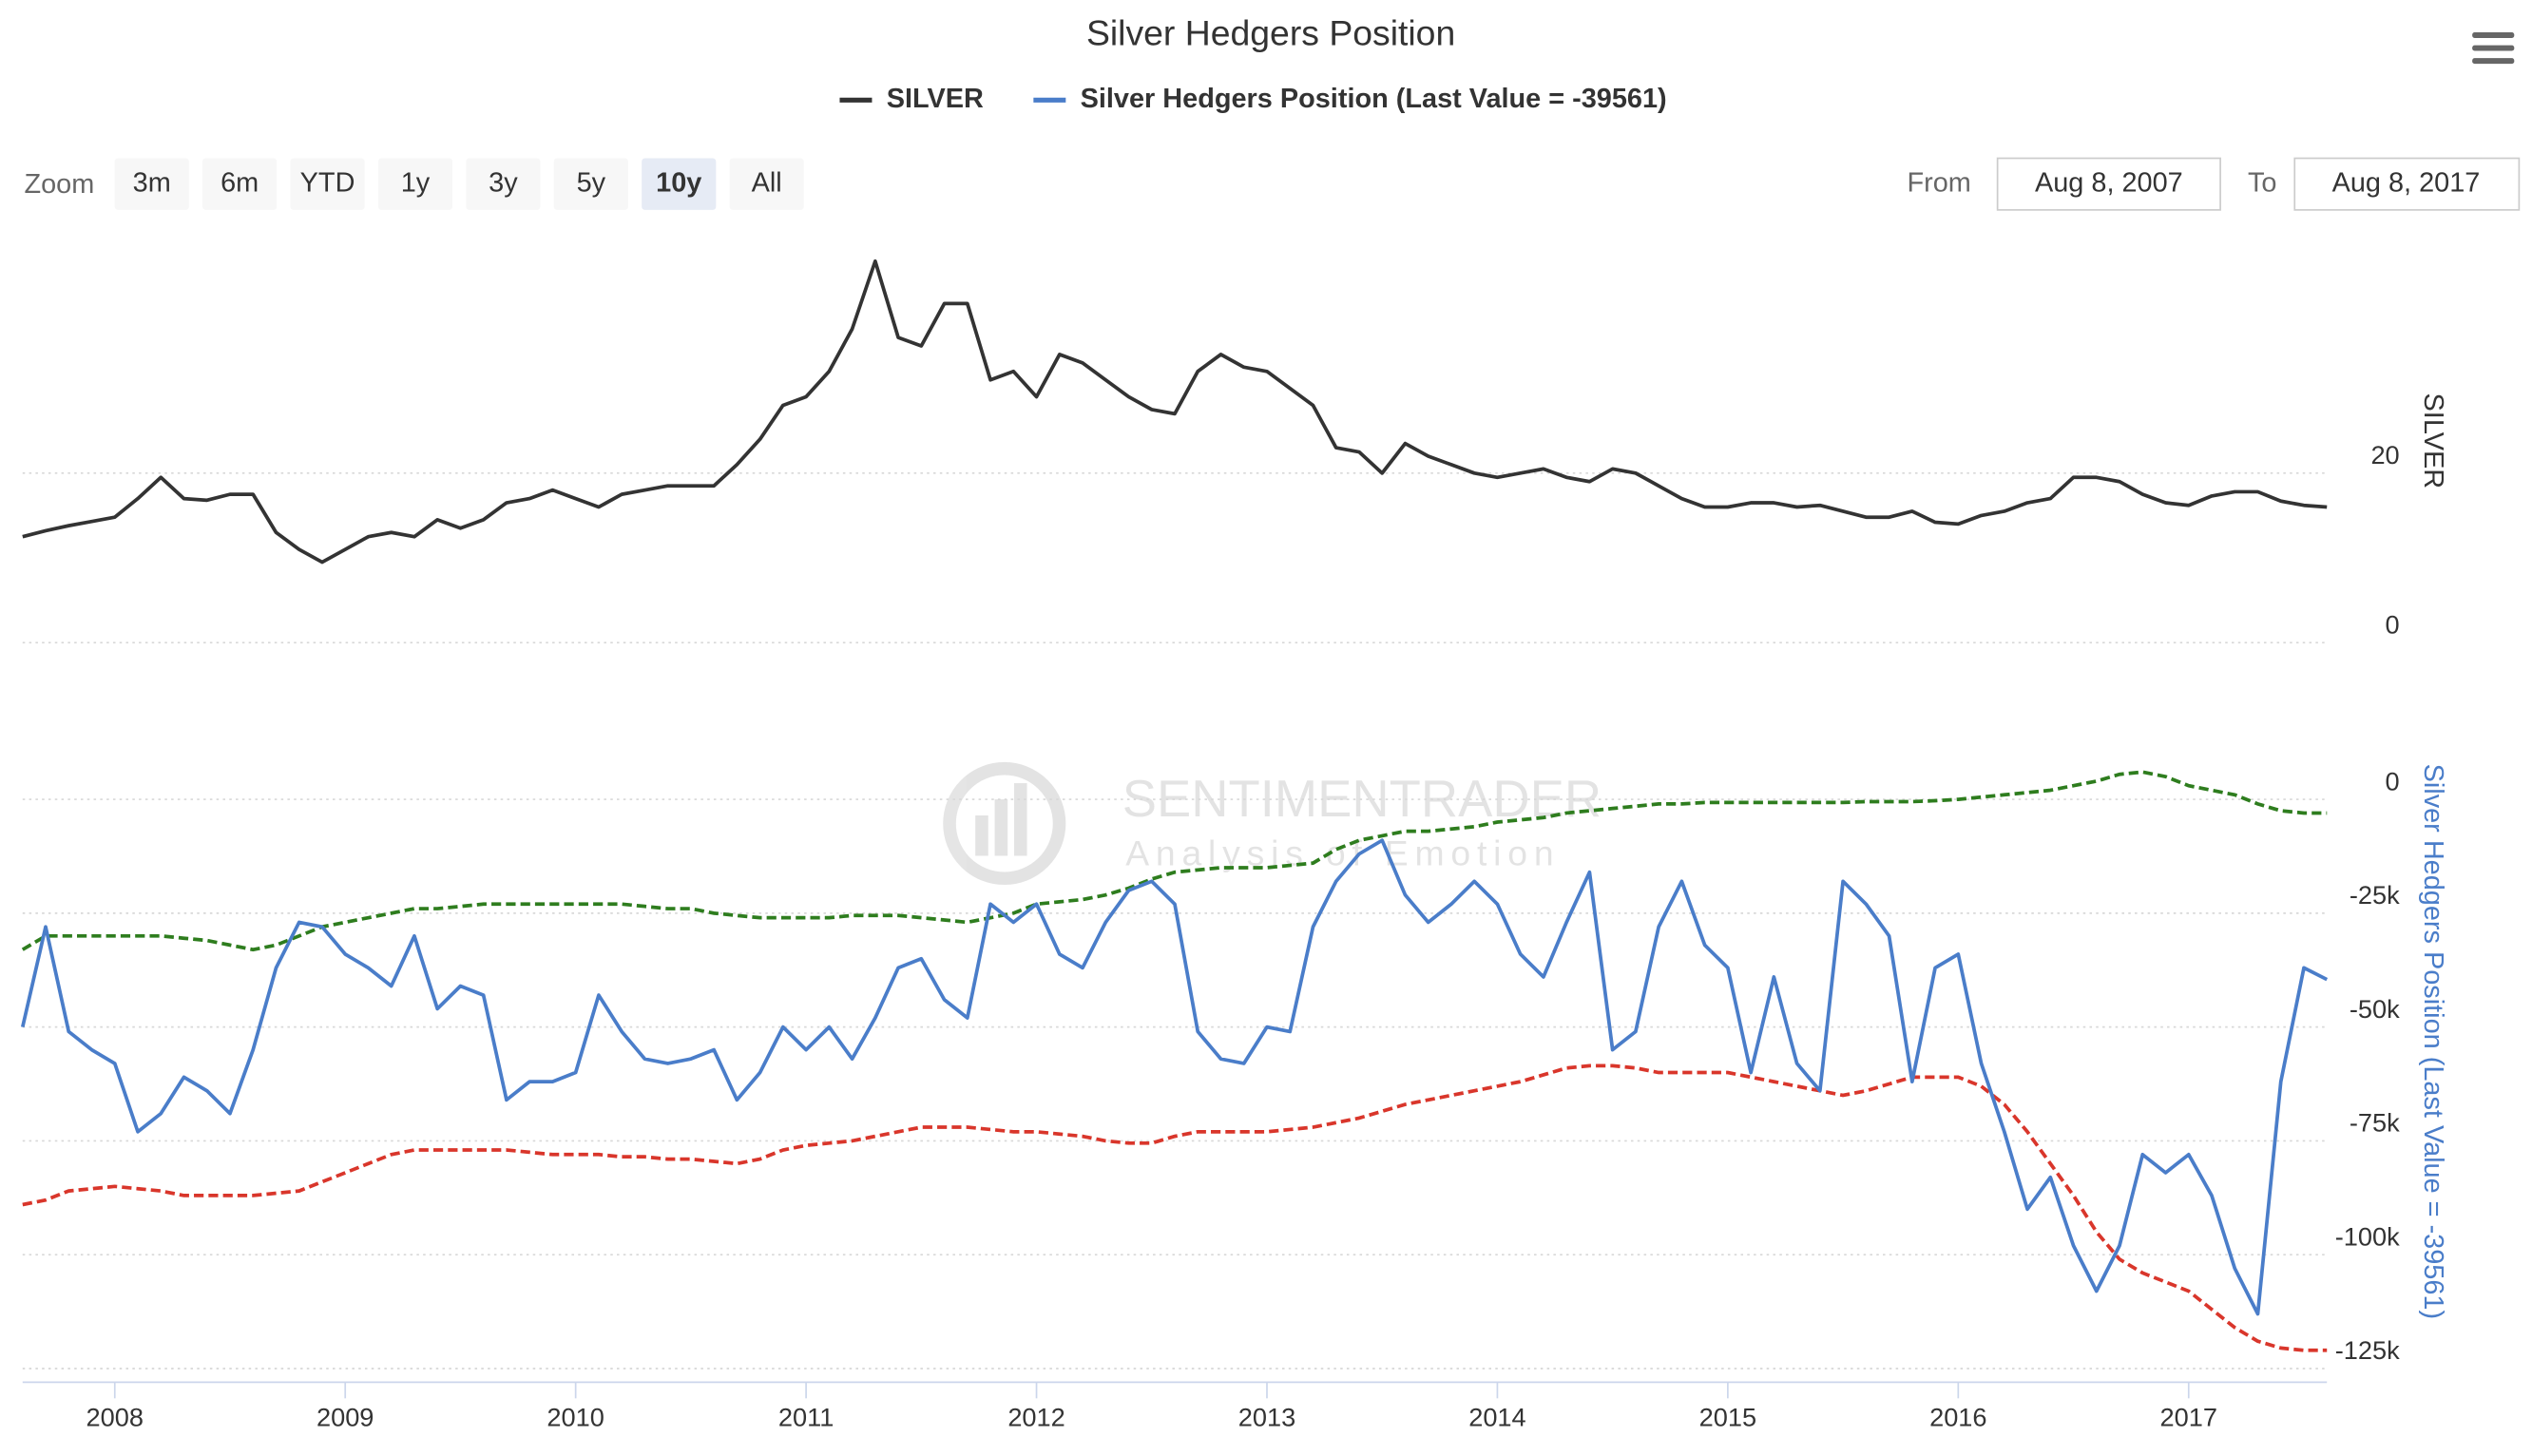  I want to click on x-tick-label: 2011, so click(806, 1417).